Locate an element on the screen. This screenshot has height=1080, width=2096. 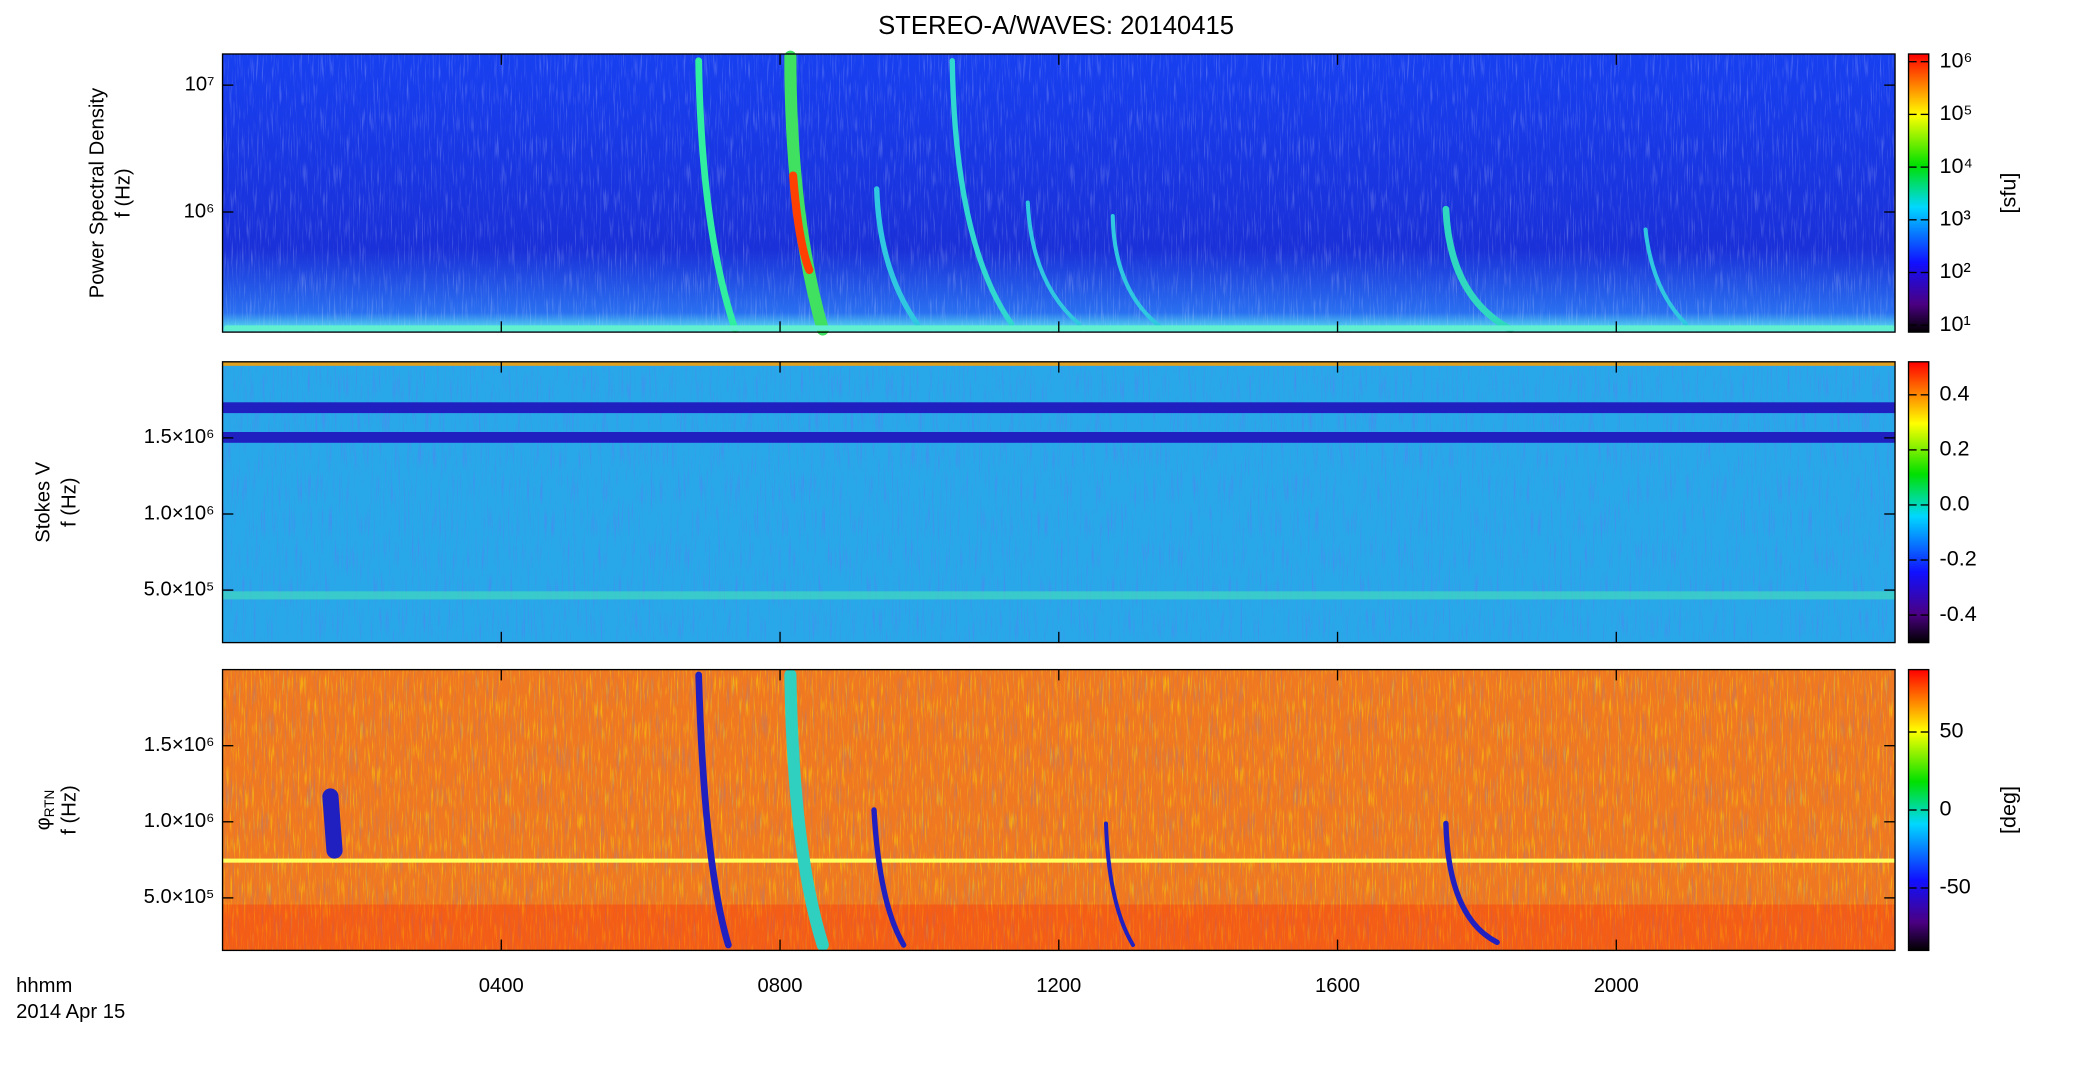
colorbar-tick-label: 10⁴ is located at coordinates (1956, 165).